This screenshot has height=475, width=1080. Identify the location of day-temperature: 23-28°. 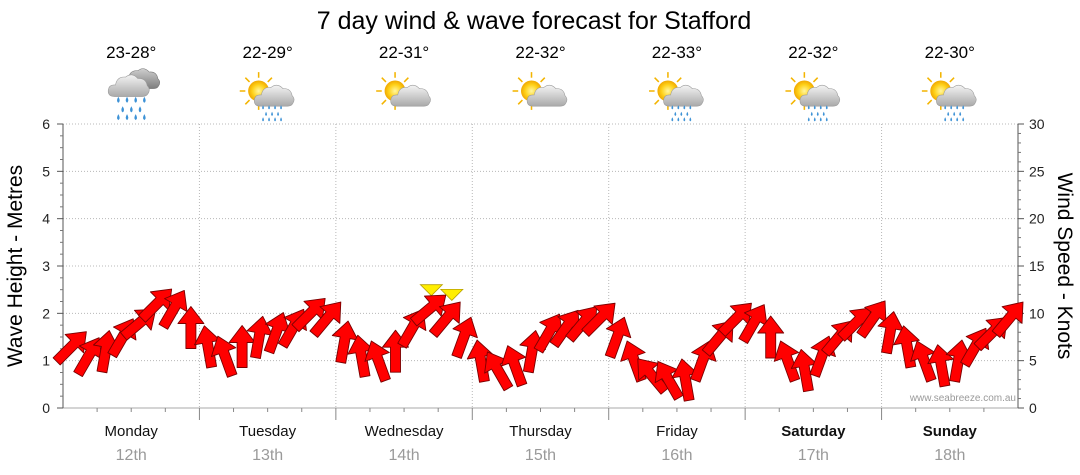
(131, 52).